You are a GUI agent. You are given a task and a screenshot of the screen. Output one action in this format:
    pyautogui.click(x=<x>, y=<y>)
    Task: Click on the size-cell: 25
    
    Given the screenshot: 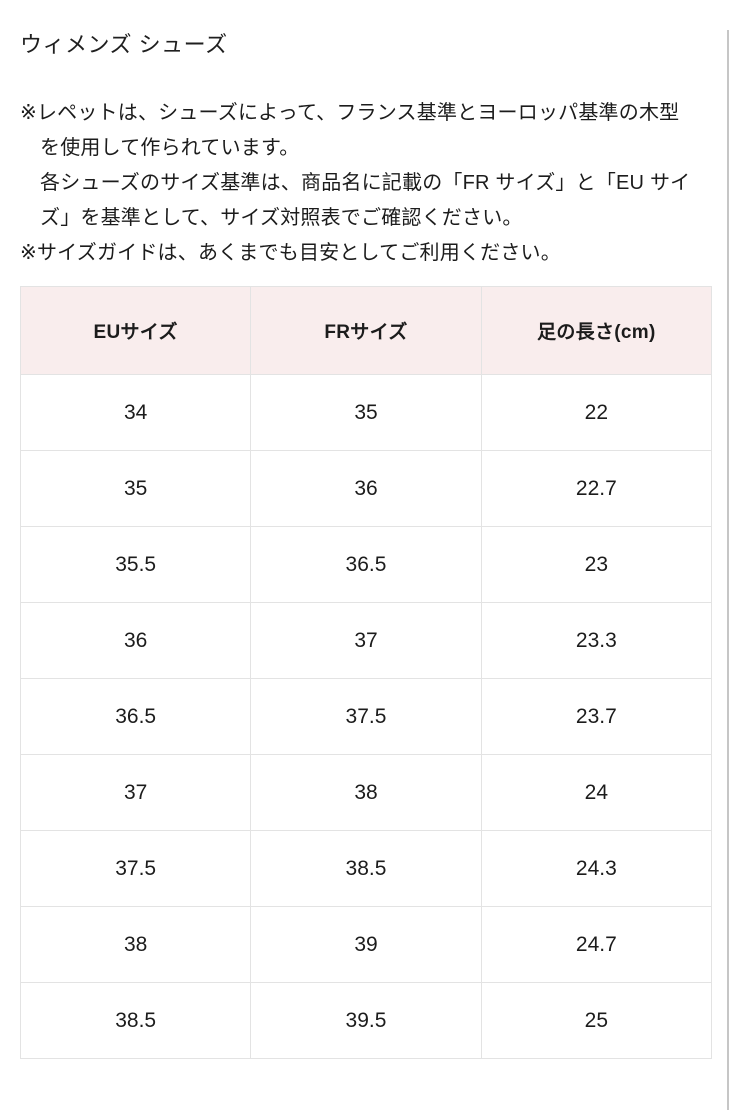 What is the action you would take?
    pyautogui.click(x=596, y=1020)
    